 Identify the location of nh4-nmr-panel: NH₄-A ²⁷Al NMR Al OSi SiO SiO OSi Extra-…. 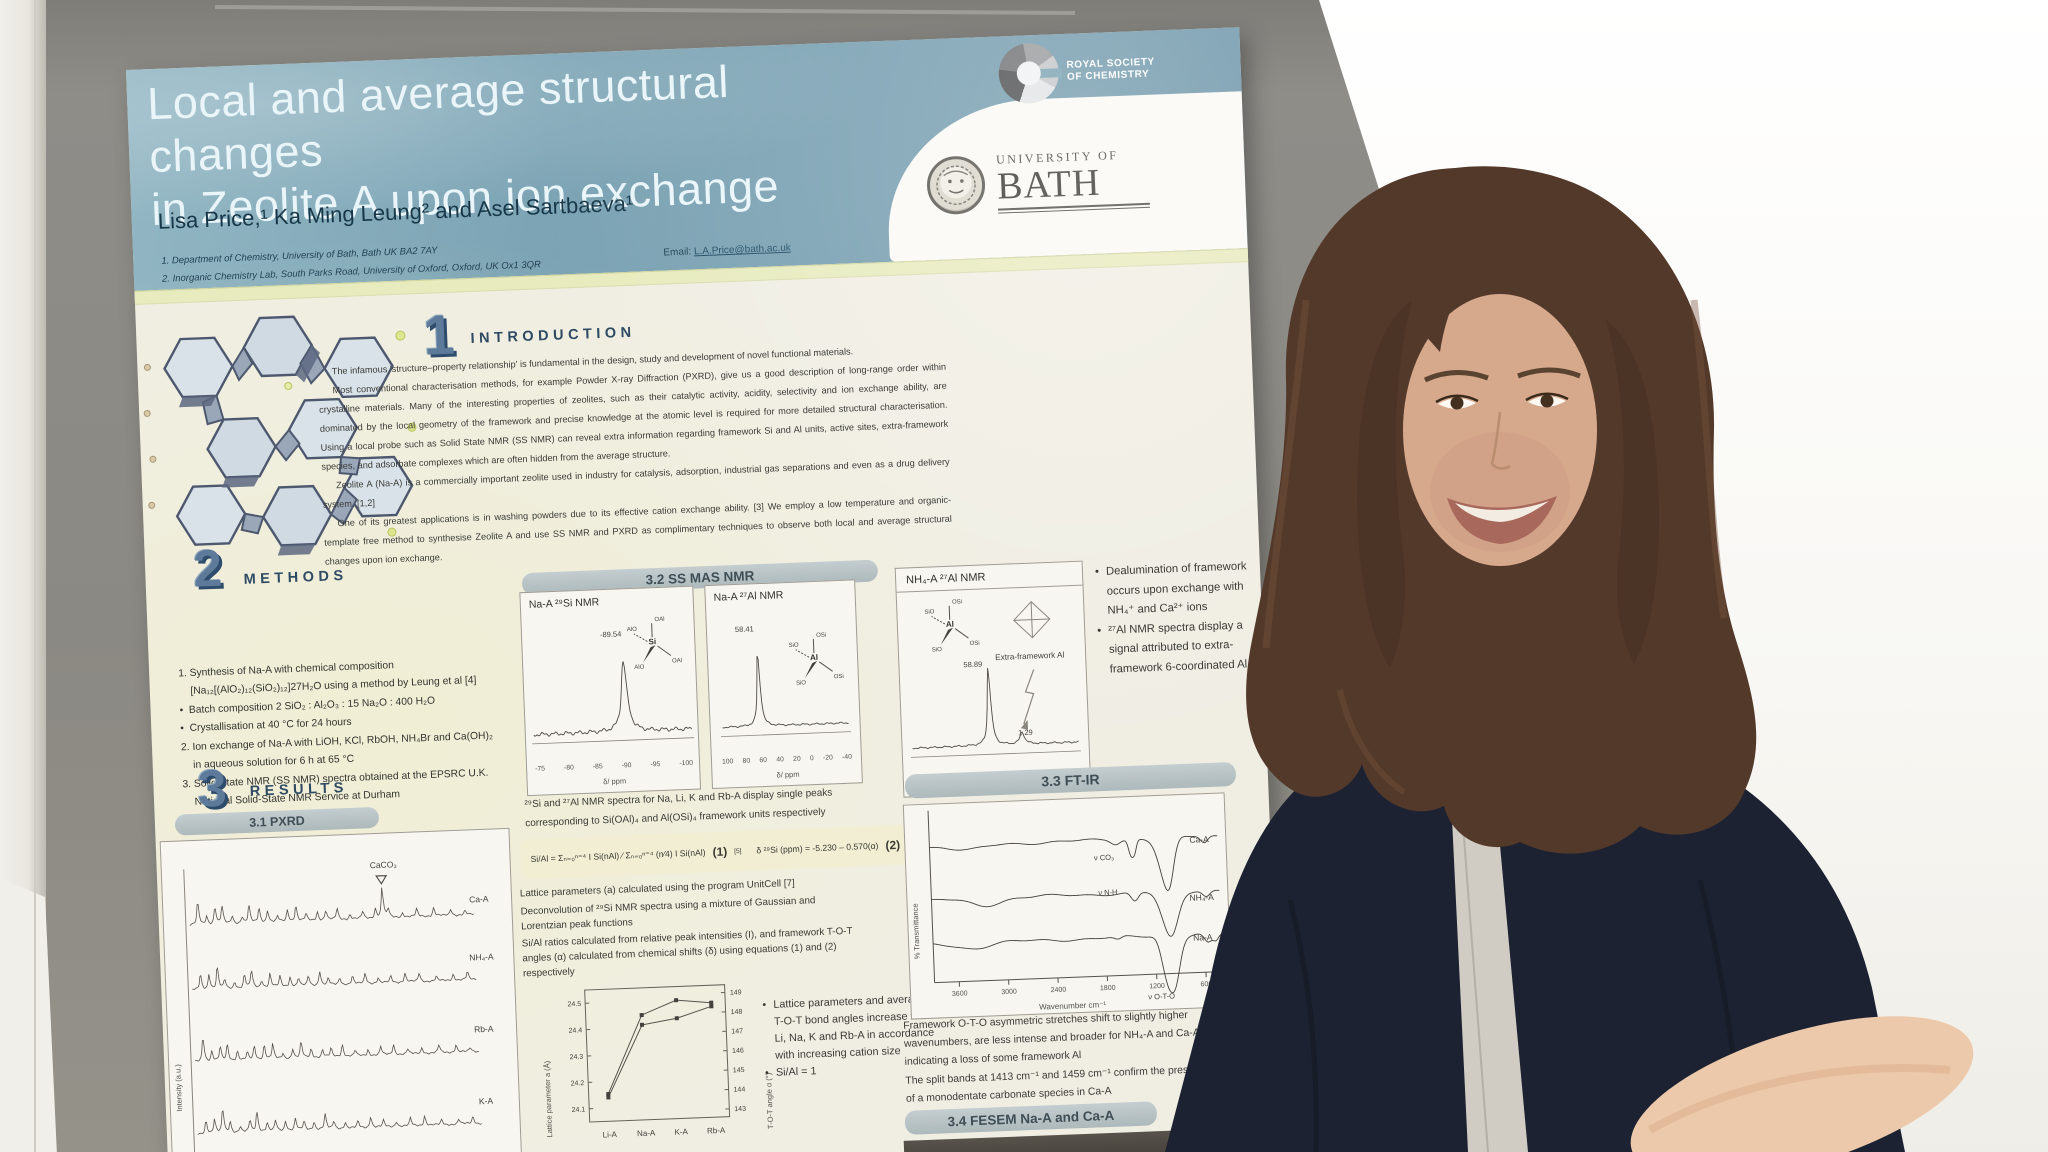
(993, 679).